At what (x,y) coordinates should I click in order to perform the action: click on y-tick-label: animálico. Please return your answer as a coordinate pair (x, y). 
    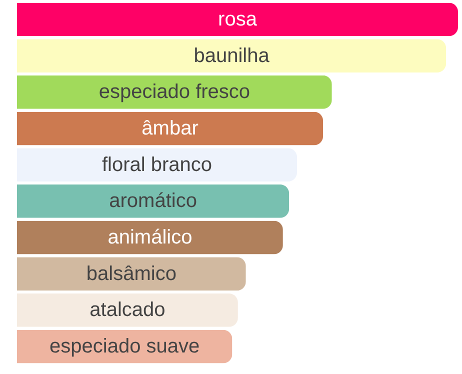
    Looking at the image, I should click on (150, 237).